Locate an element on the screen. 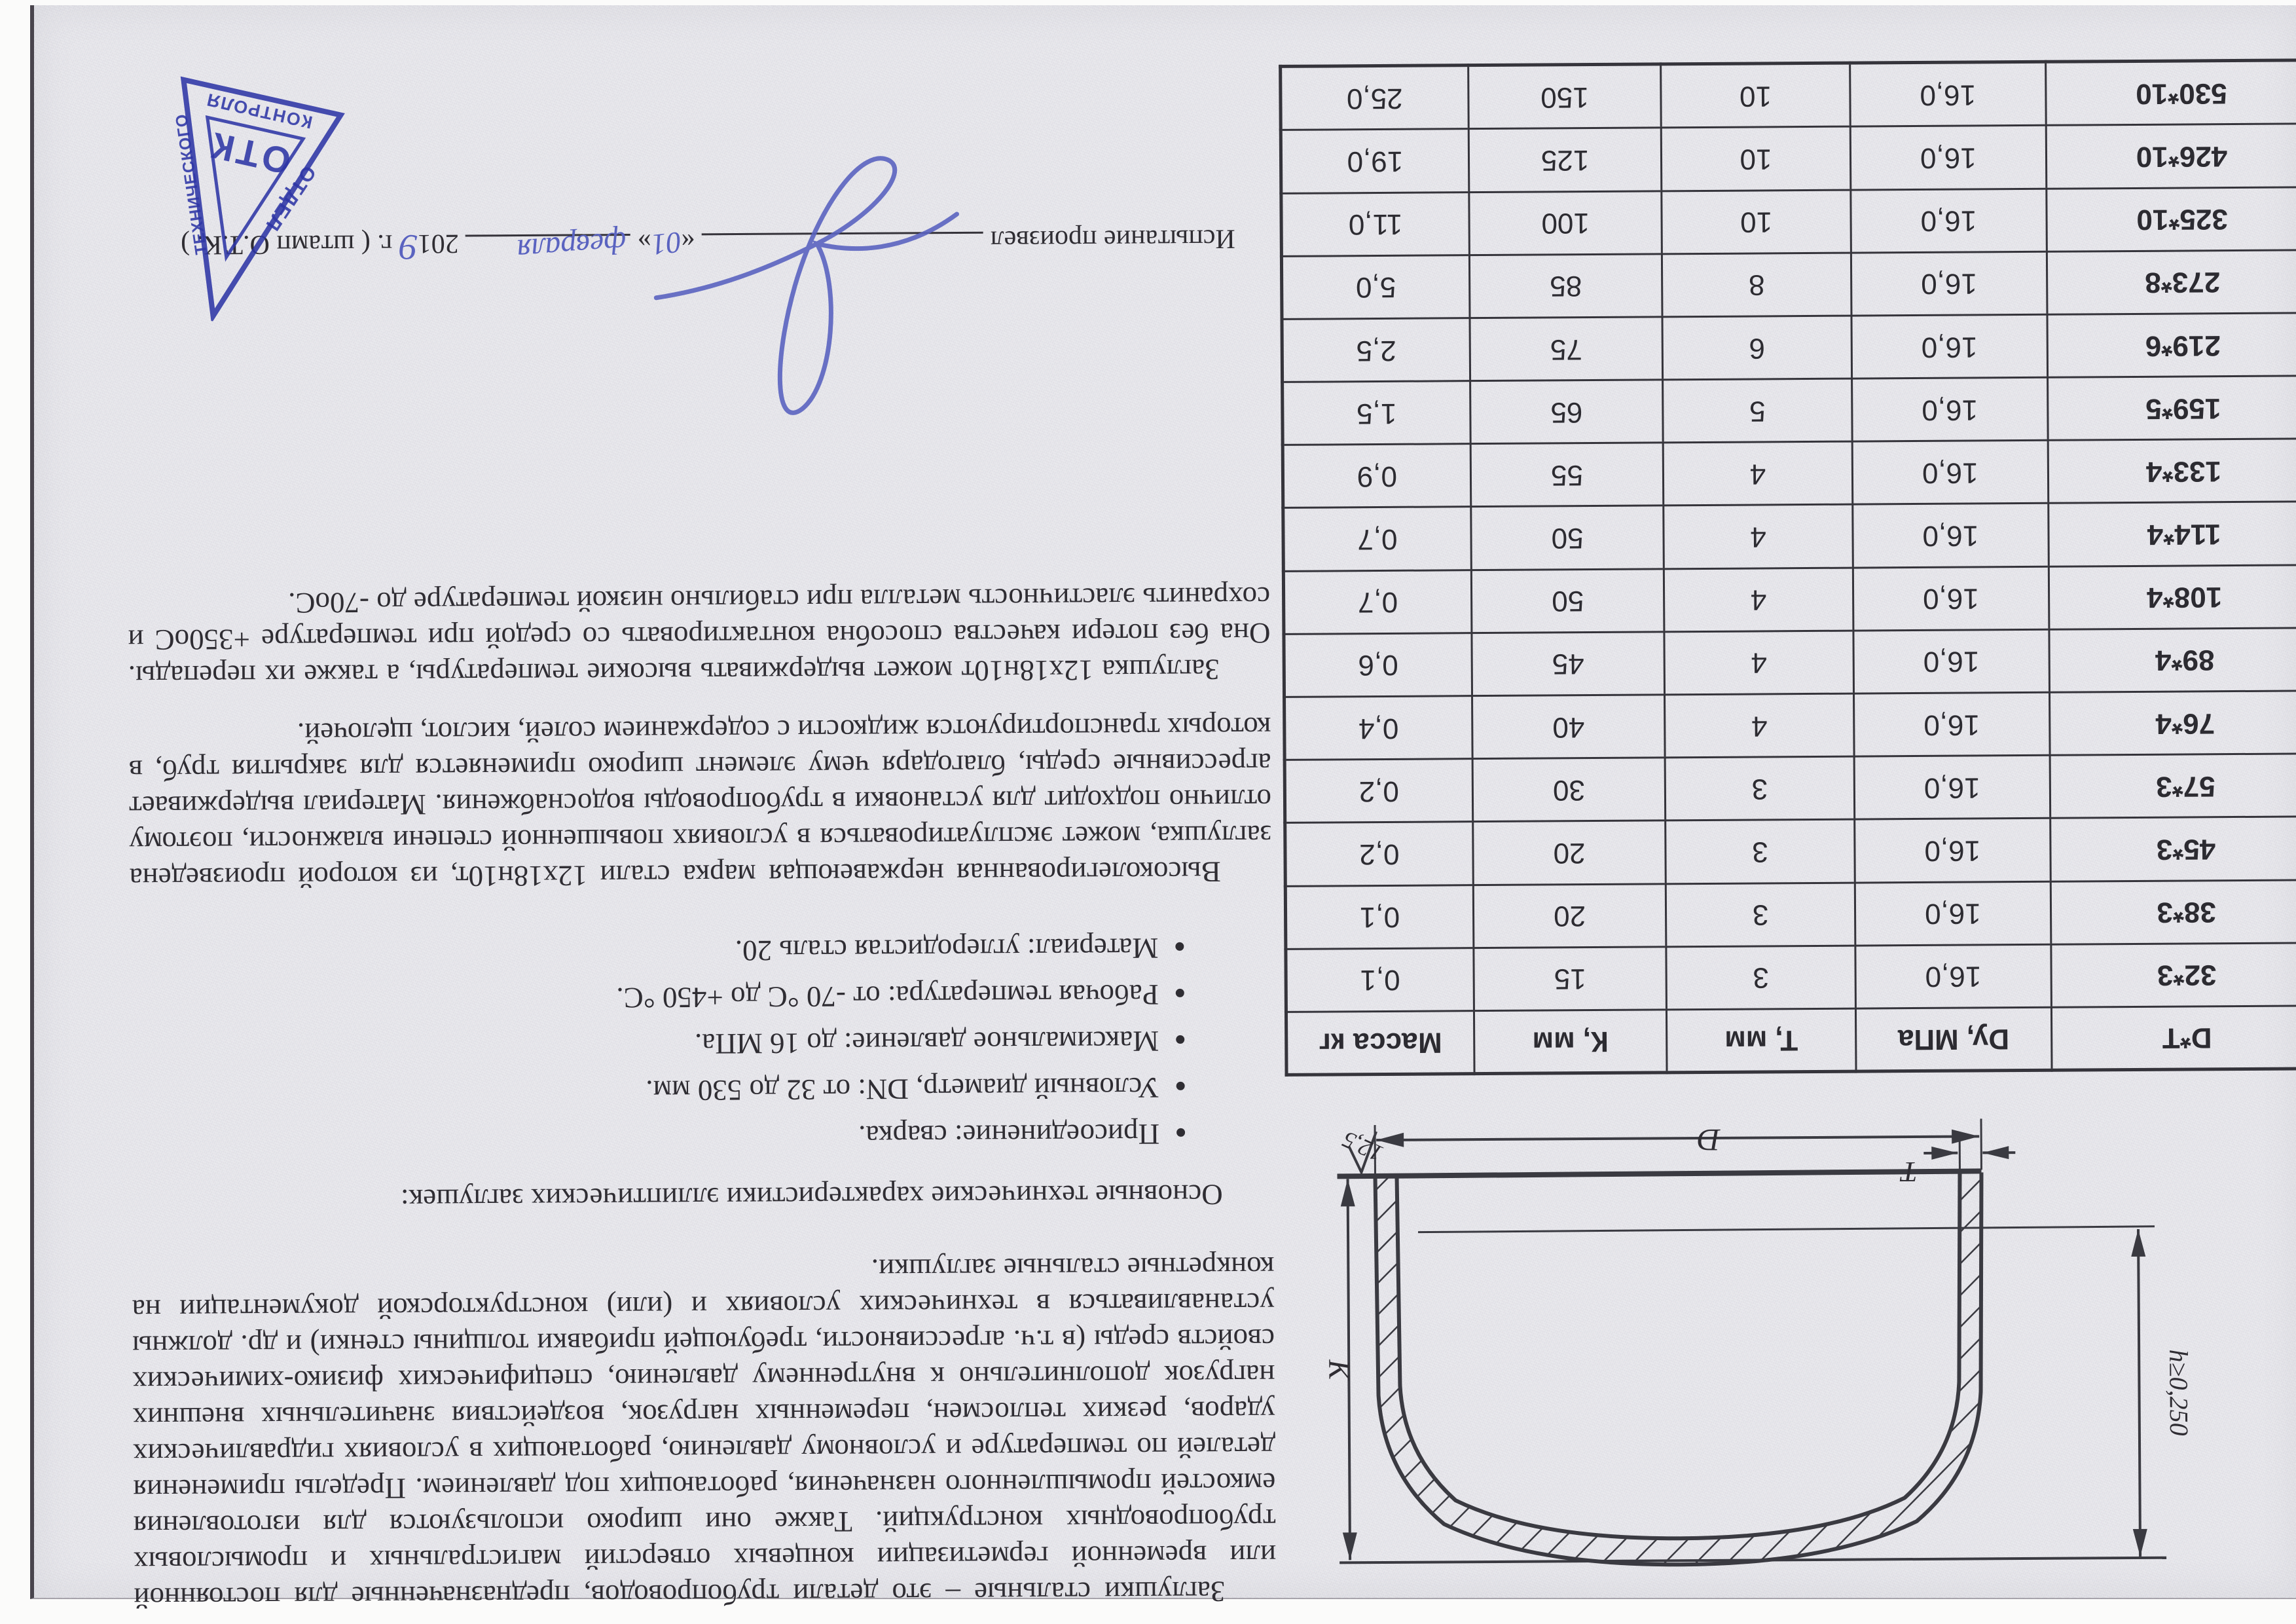  size-table-row: 76*4 16,0 4 40 0,4 is located at coordinates (1790, 725).